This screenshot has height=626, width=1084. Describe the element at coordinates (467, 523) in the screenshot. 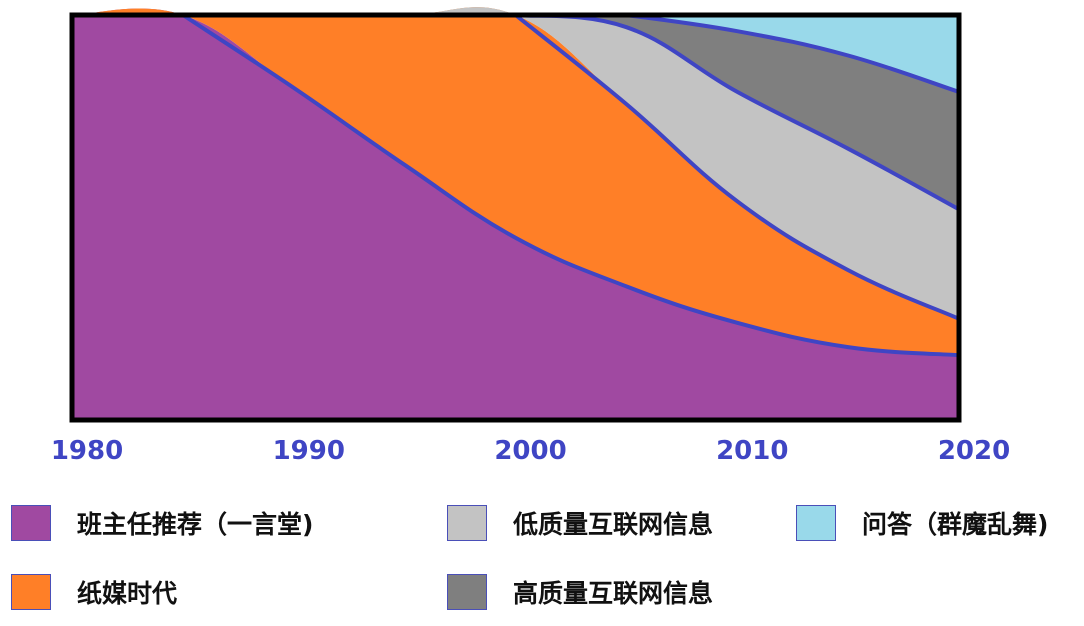

I see `legend-swatch-low-quality-internet` at that location.